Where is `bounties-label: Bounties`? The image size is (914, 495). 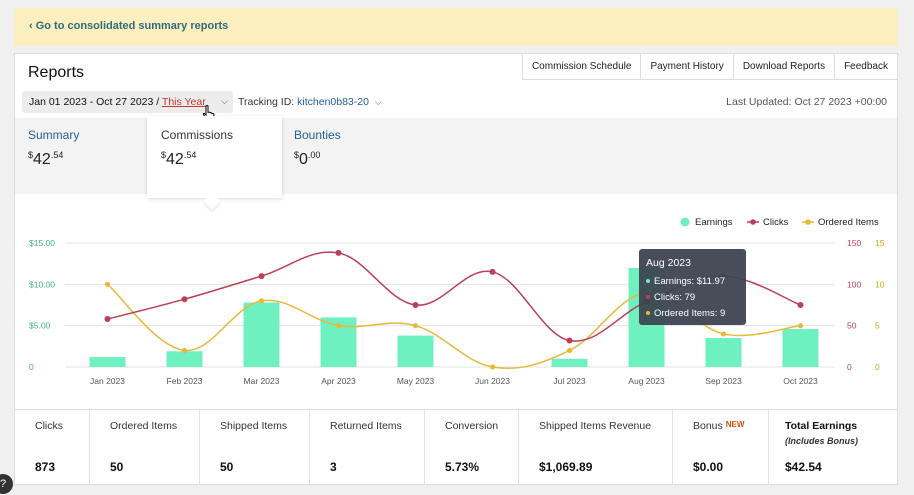
bounties-label: Bounties is located at coordinates (317, 135).